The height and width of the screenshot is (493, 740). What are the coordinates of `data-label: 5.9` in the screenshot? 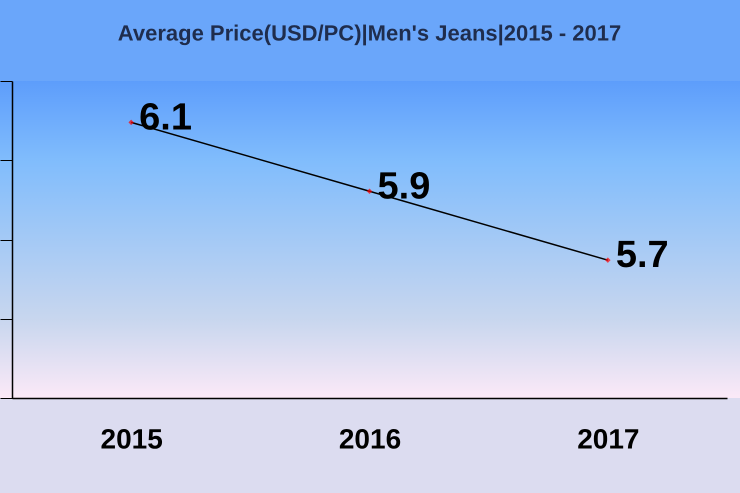 It's located at (404, 186).